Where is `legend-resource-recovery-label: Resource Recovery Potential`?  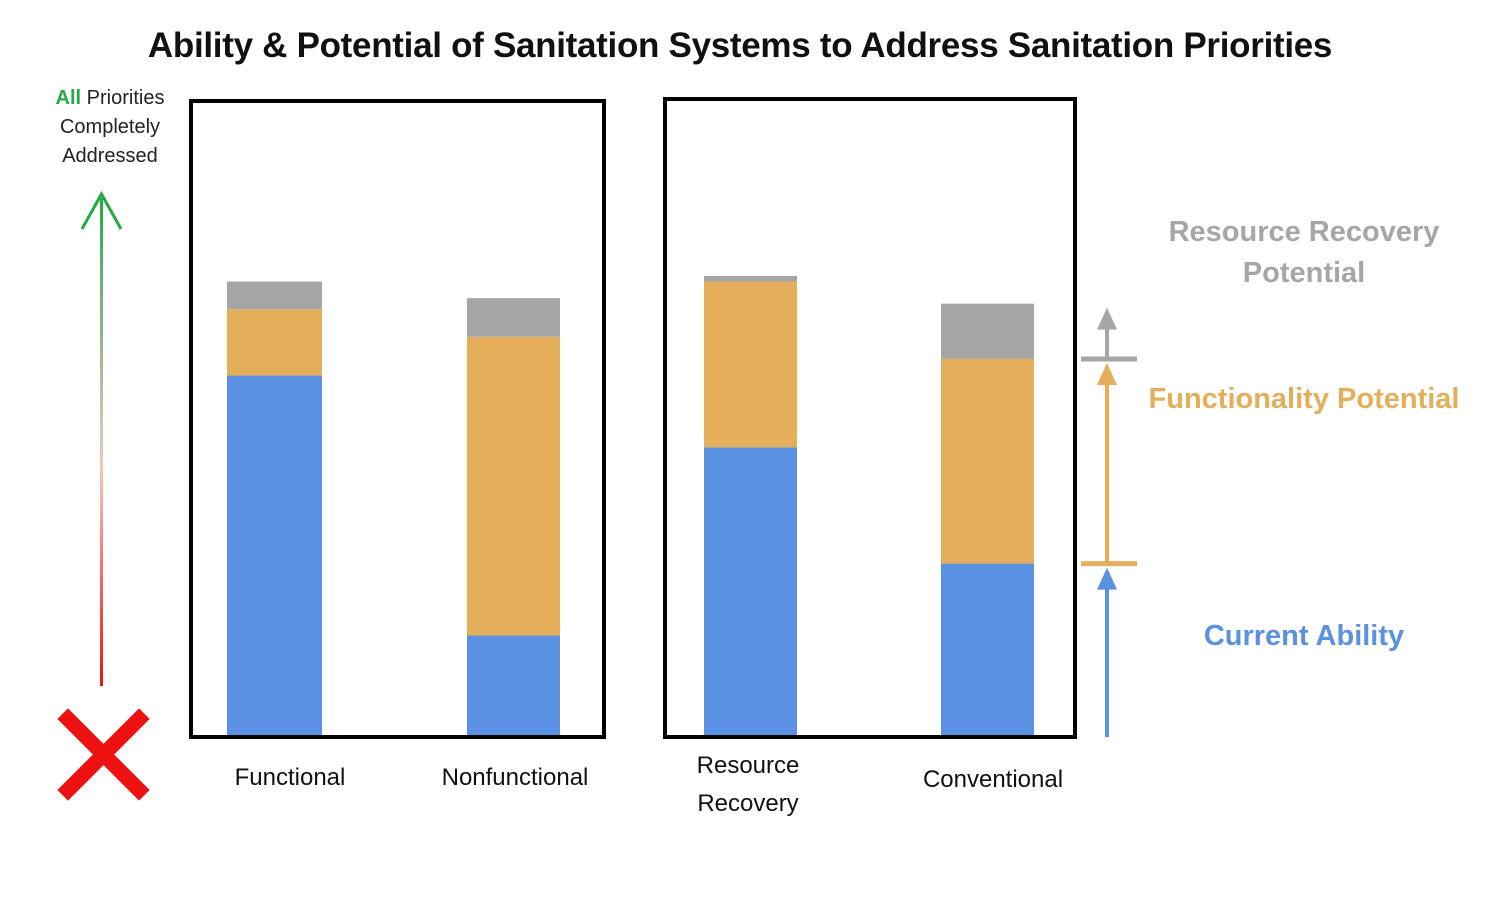
legend-resource-recovery-label: Resource Recovery Potential is located at coordinates (1304, 252).